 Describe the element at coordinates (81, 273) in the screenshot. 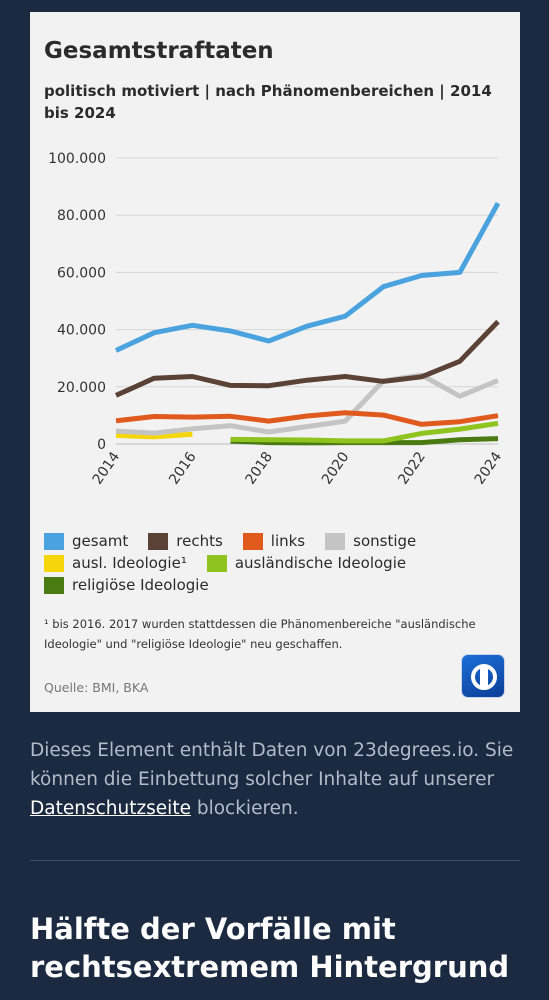

I see `y-tick-label: 60.000` at that location.